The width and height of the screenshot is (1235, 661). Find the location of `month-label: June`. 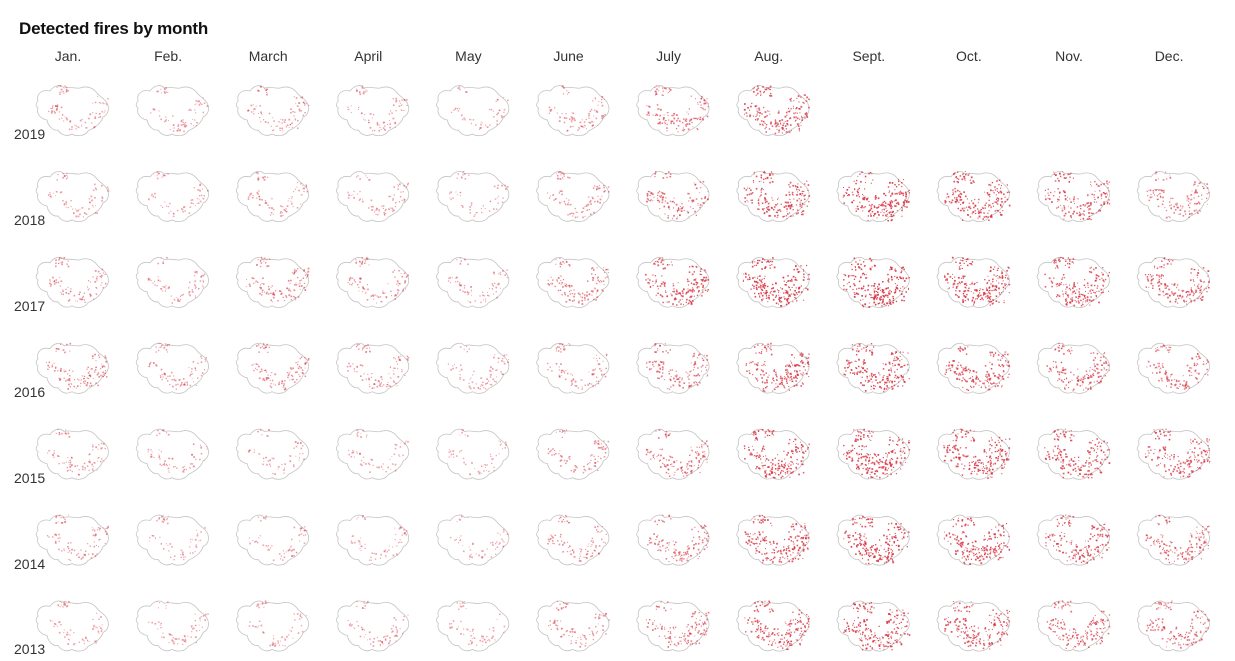

month-label: June is located at coordinates (568, 56).